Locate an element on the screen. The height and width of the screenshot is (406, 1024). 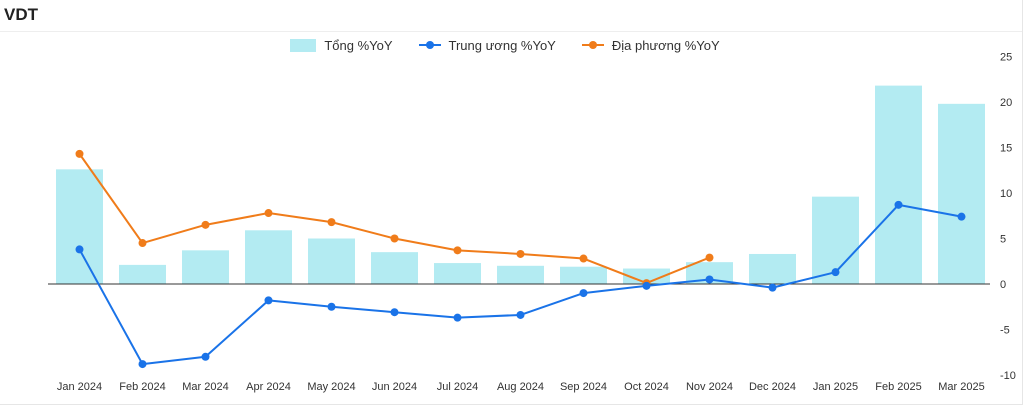
x-tick-label: Aug 2024 is located at coordinates (520, 387).